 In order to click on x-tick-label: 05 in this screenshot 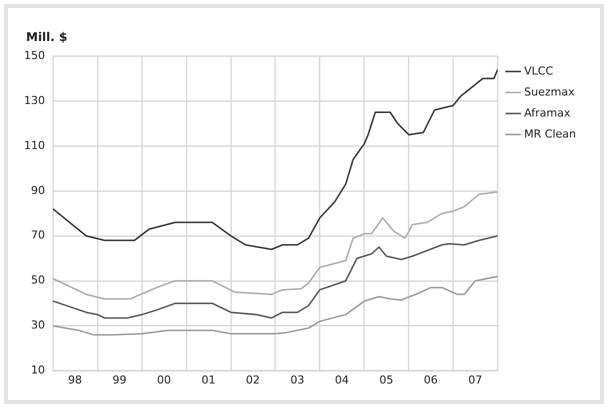, I will do `click(386, 379)`.